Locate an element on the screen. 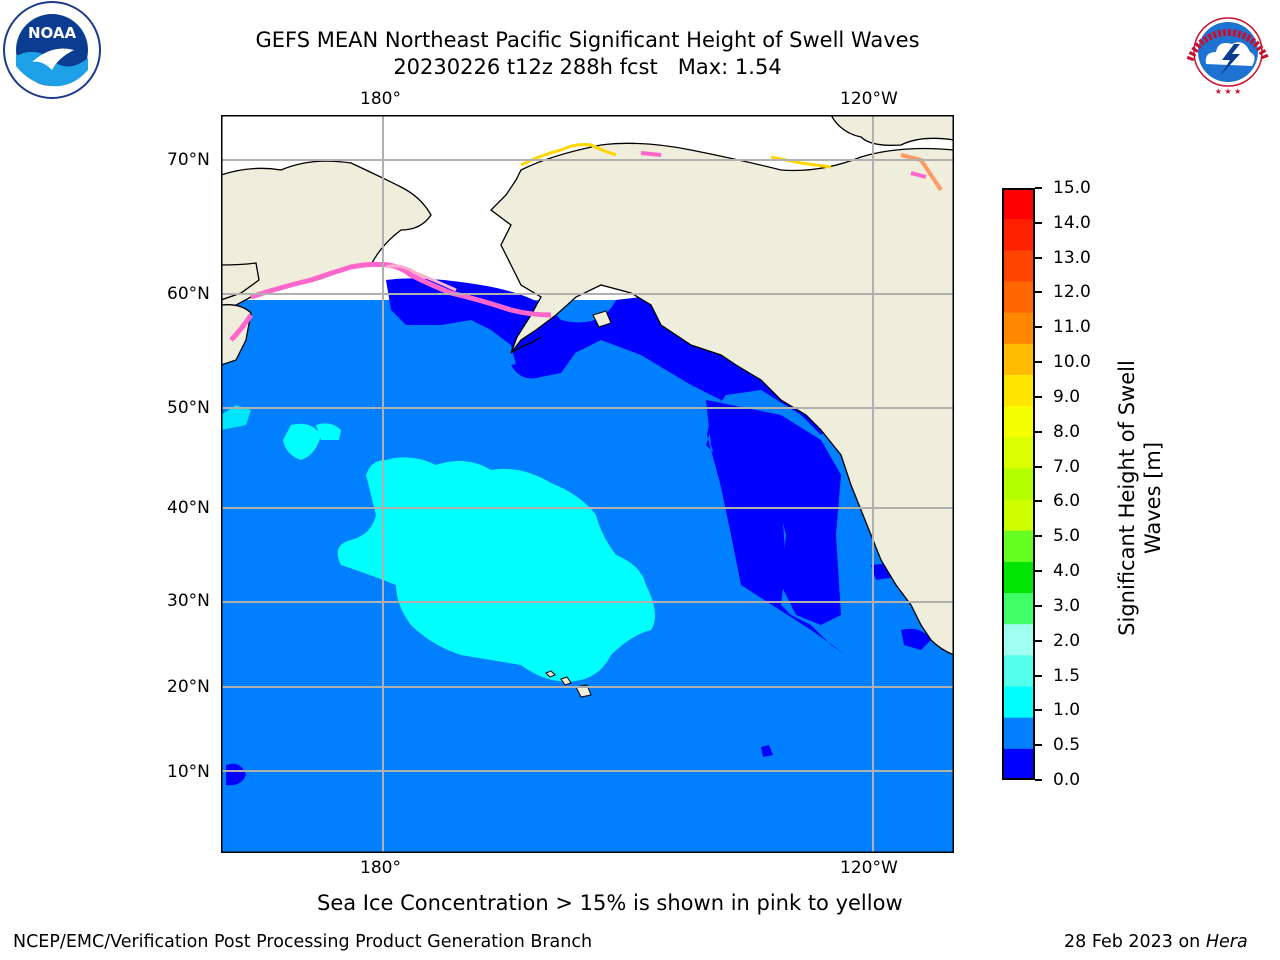  colorbar-title: Significant Height of Swell Waves [m] is located at coordinates (1140, 498).